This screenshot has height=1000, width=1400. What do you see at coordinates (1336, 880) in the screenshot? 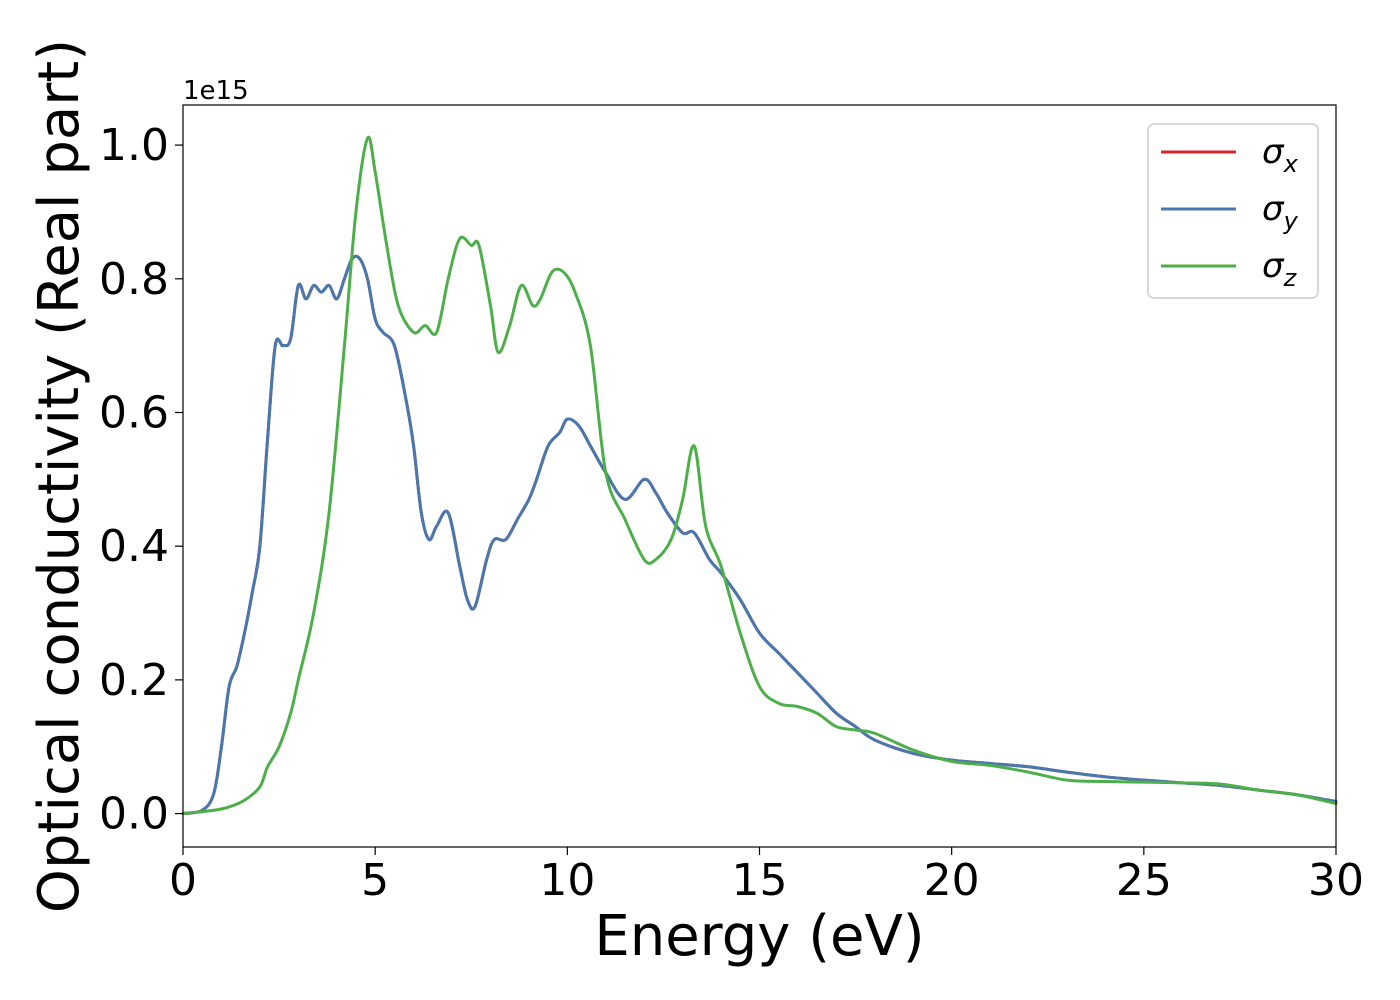
I see `x-tick-label: 30` at bounding box center [1336, 880].